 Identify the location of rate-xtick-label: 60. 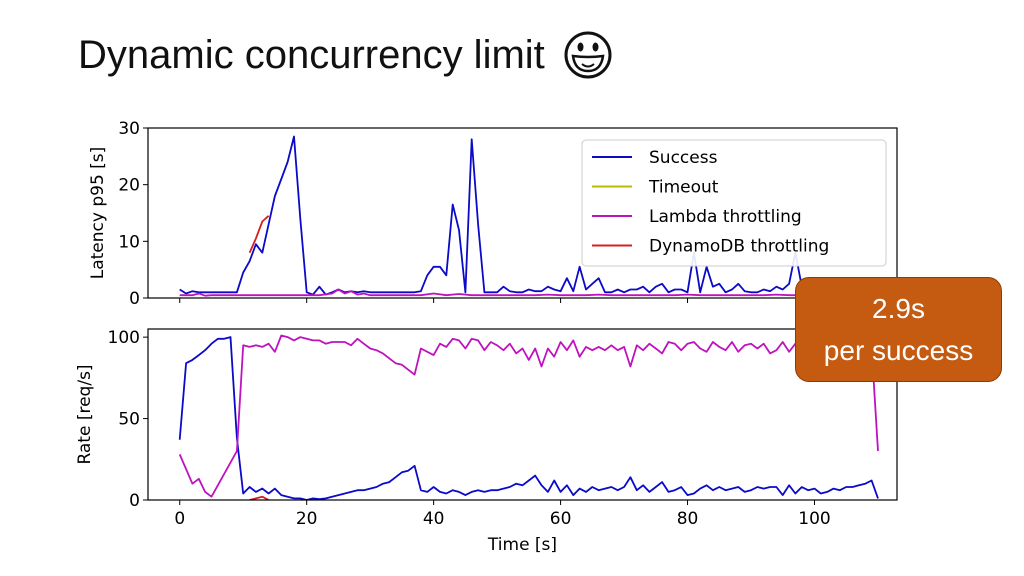
(561, 519).